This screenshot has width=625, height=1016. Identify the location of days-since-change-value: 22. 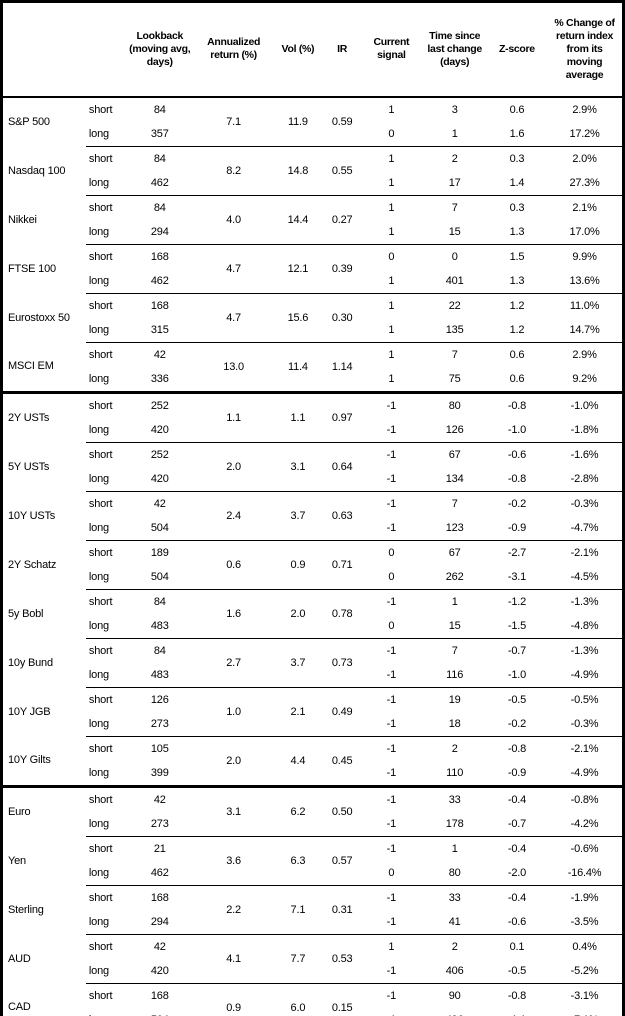
(454, 305).